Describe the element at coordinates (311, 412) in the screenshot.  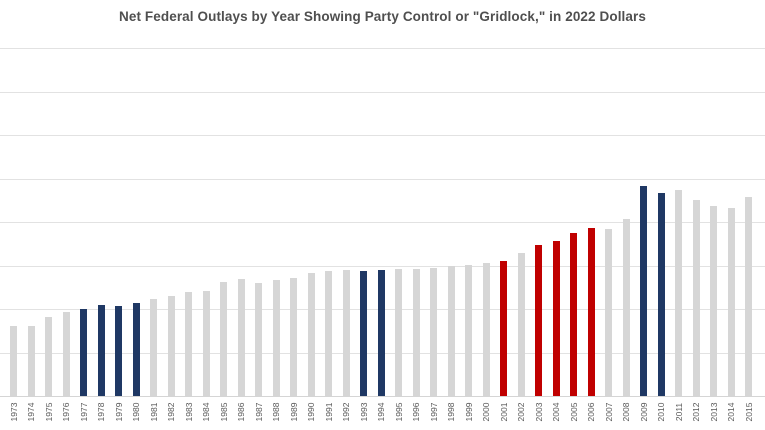
I see `x-axis-label-1990: 1990` at that location.